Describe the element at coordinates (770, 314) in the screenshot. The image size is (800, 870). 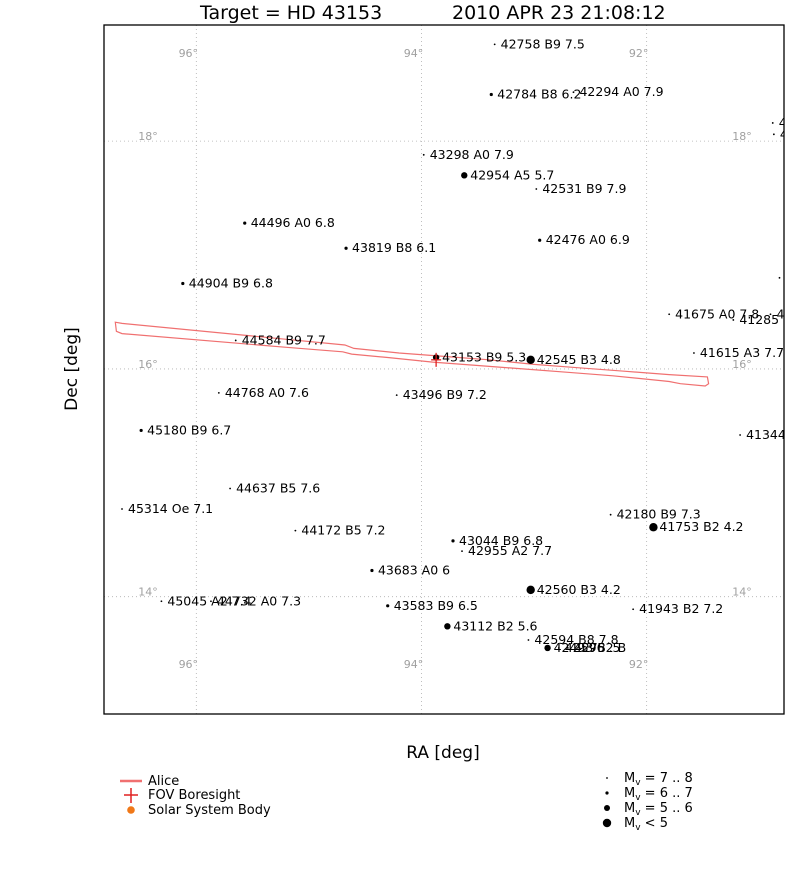
I see `star-marker-411d` at that location.